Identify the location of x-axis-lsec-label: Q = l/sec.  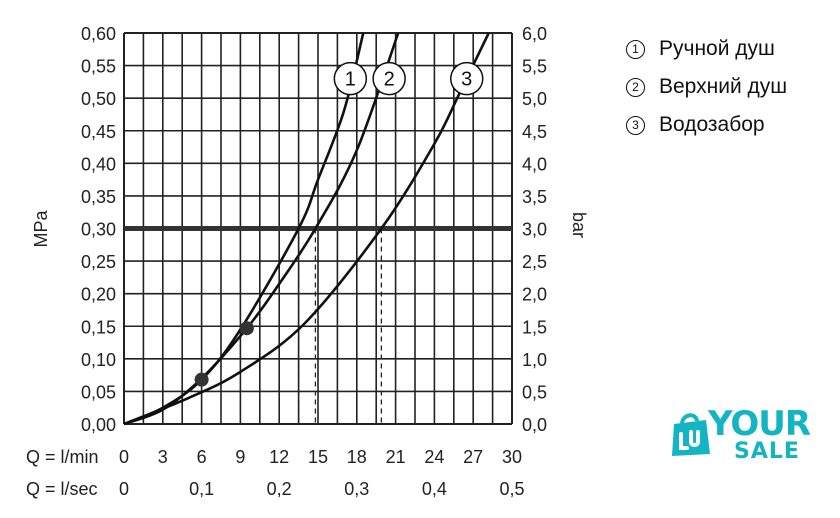
(62, 489).